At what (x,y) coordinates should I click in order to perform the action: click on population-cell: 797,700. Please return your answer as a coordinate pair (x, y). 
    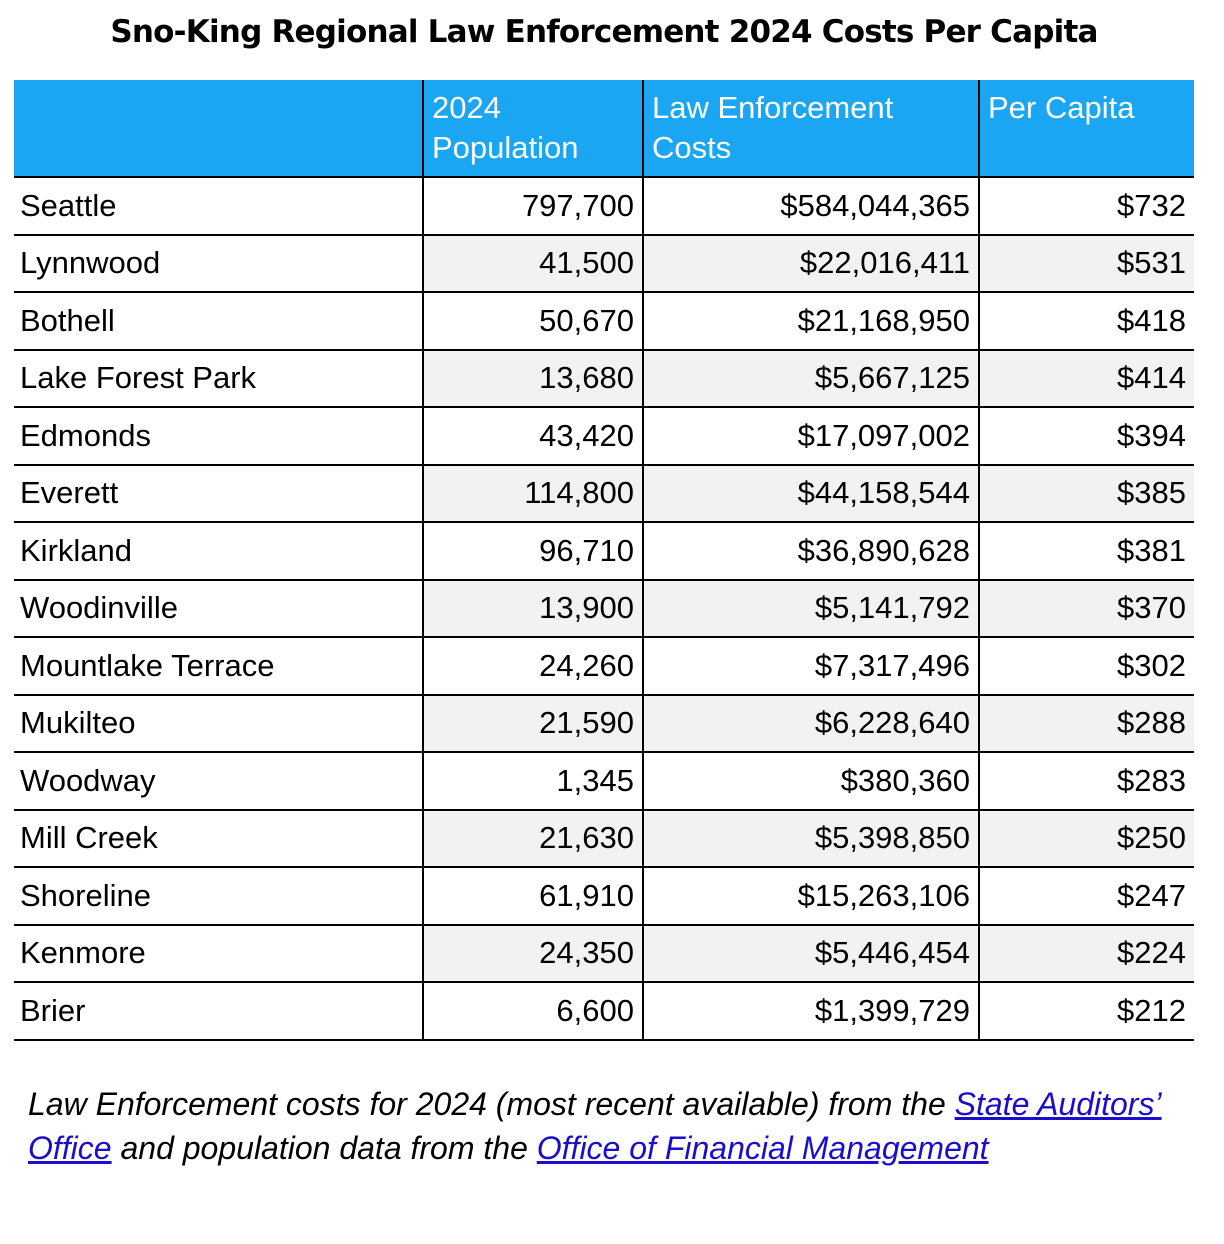
    Looking at the image, I should click on (532, 206).